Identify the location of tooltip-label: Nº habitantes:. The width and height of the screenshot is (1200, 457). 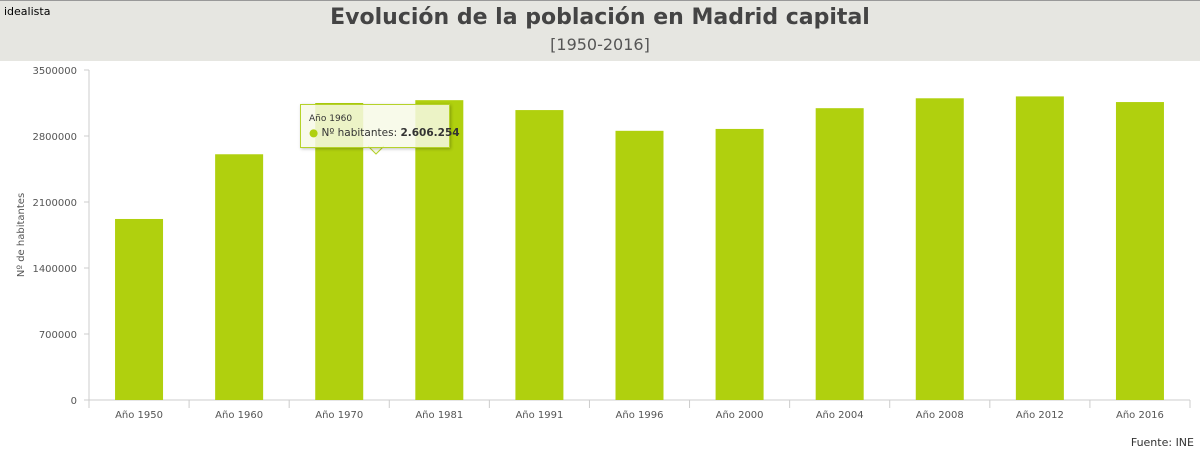
(361, 133).